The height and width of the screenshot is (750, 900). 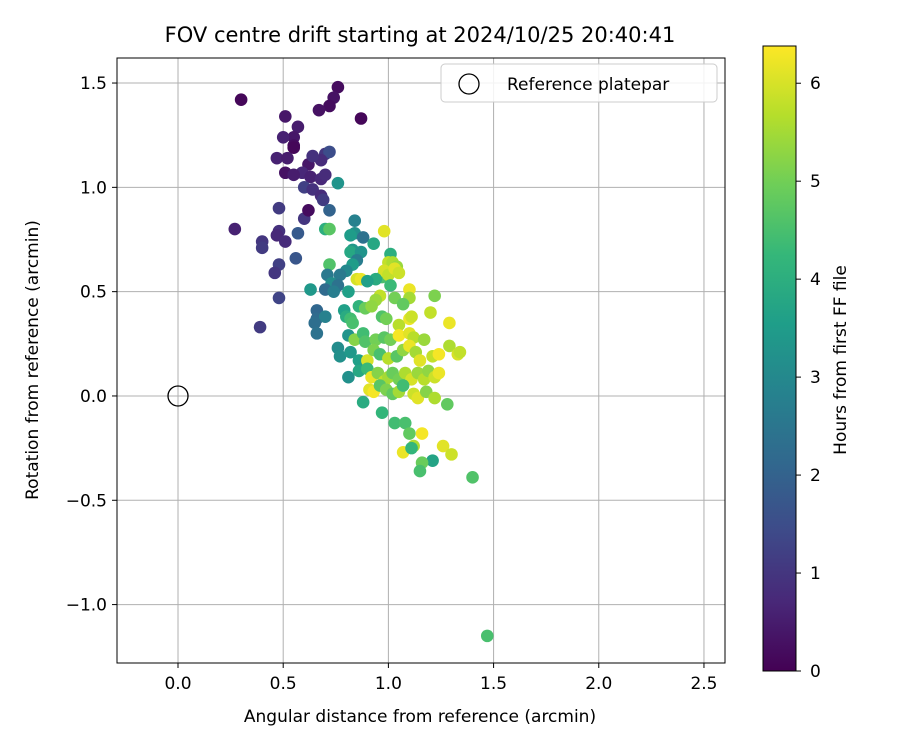 What do you see at coordinates (178, 396) in the screenshot?
I see `reference-platepar-marker` at bounding box center [178, 396].